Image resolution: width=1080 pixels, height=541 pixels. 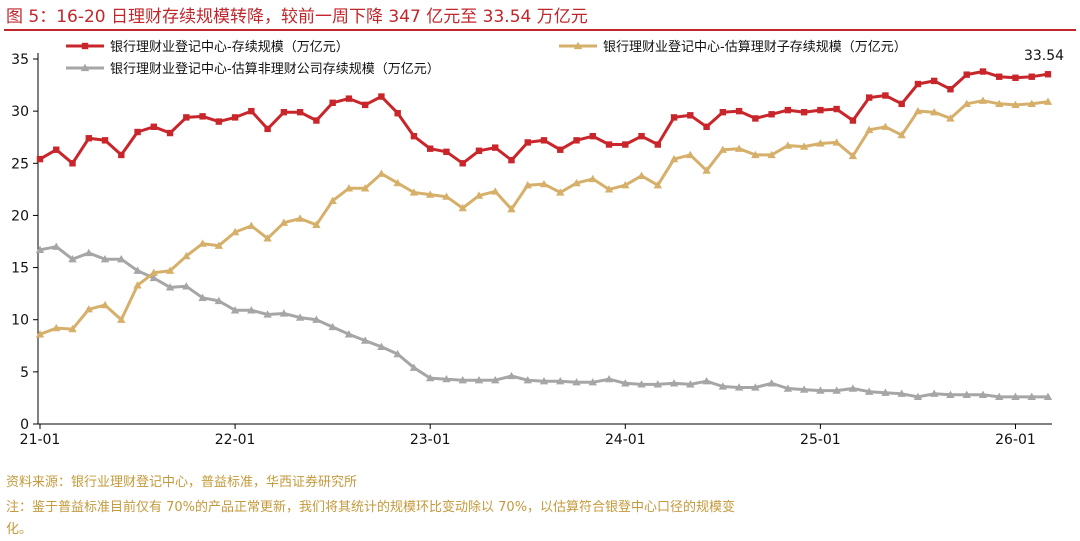 I want to click on x-tick-label: 22-01, so click(x=235, y=440).